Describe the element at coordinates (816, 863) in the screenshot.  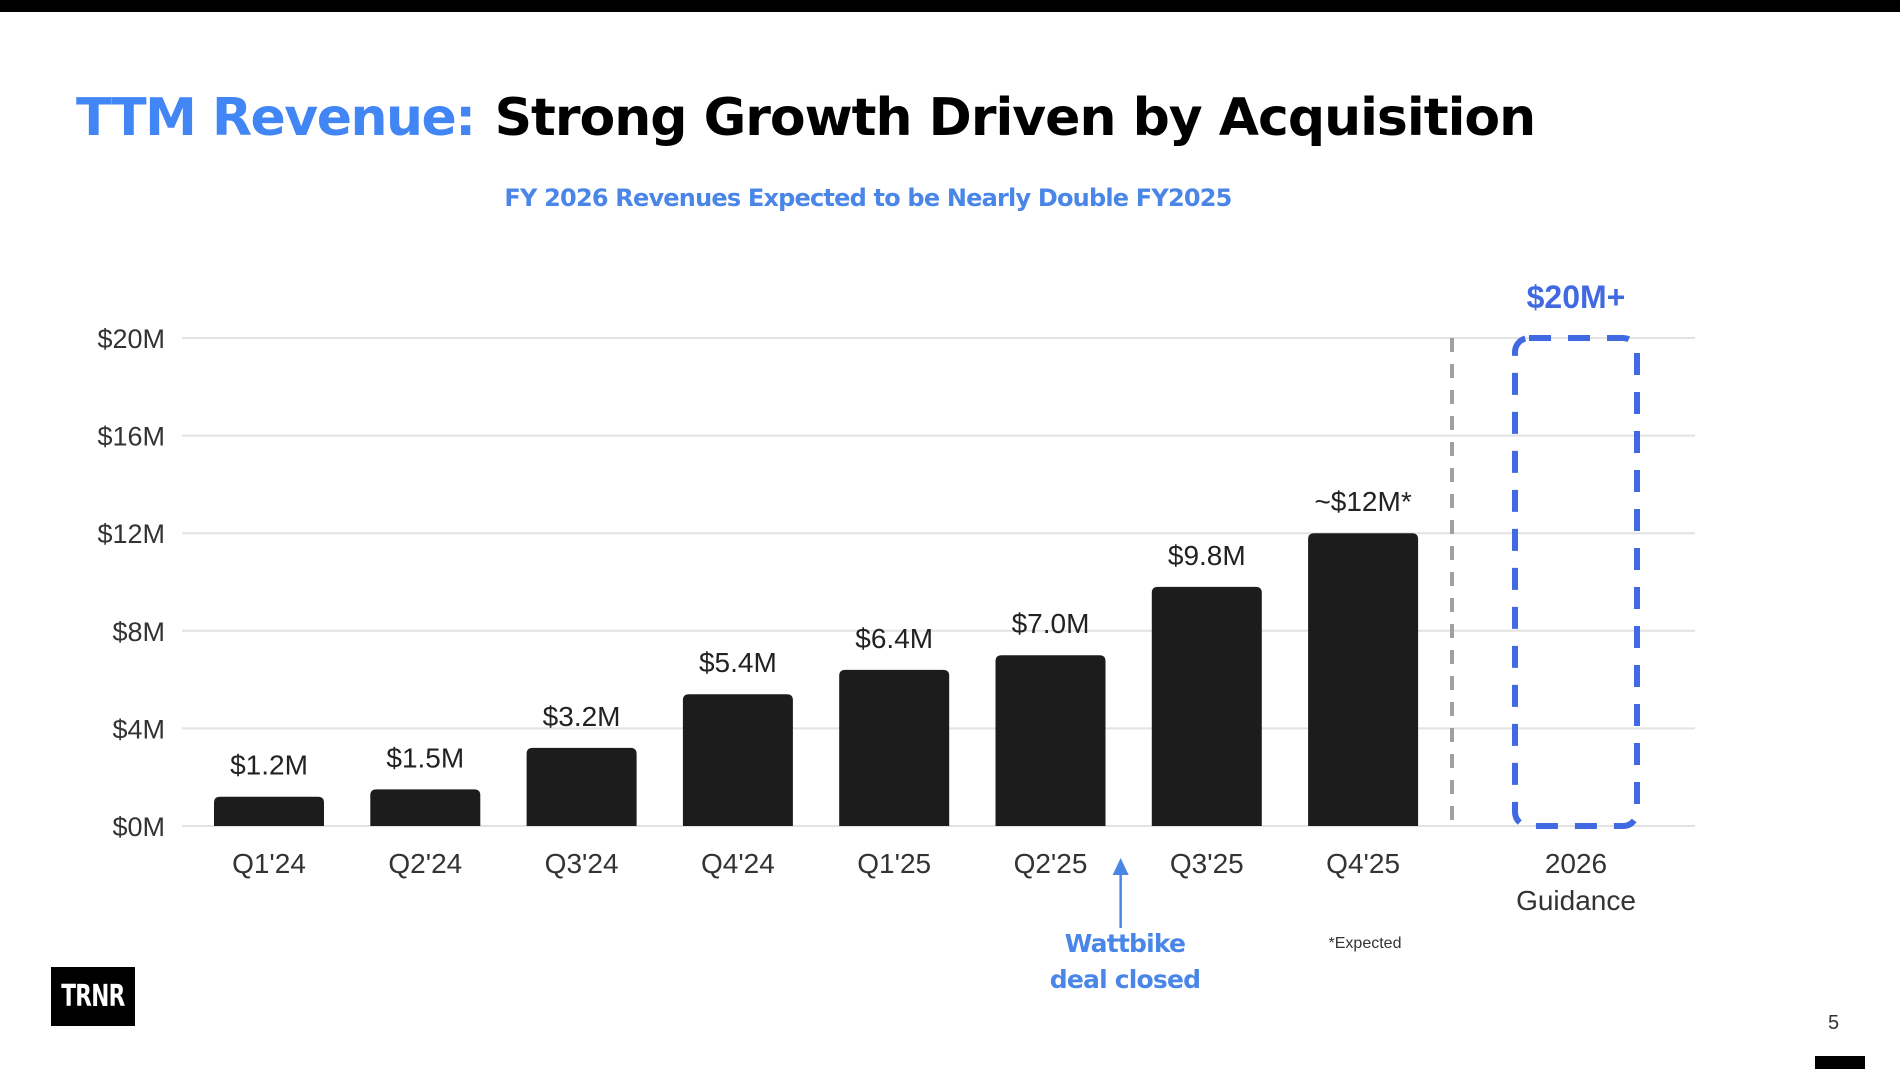
I see `x-axis-labels: Q1'24 Q2'24 Q3'24 Q4'24 Q1'25 Q2'25 Q3'25 Q4'25` at that location.